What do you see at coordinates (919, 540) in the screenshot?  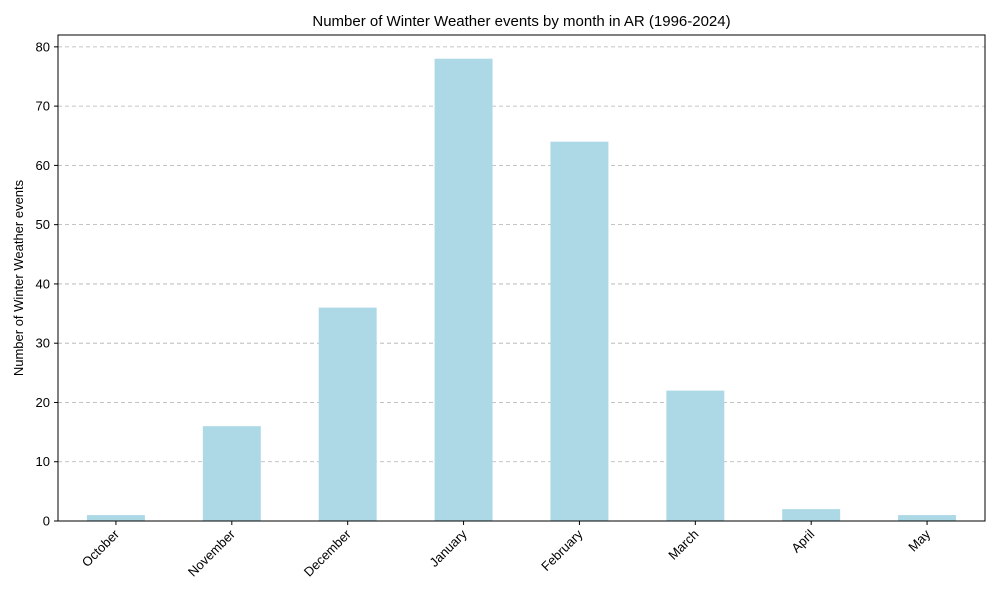 I see `x-tick-label: May` at bounding box center [919, 540].